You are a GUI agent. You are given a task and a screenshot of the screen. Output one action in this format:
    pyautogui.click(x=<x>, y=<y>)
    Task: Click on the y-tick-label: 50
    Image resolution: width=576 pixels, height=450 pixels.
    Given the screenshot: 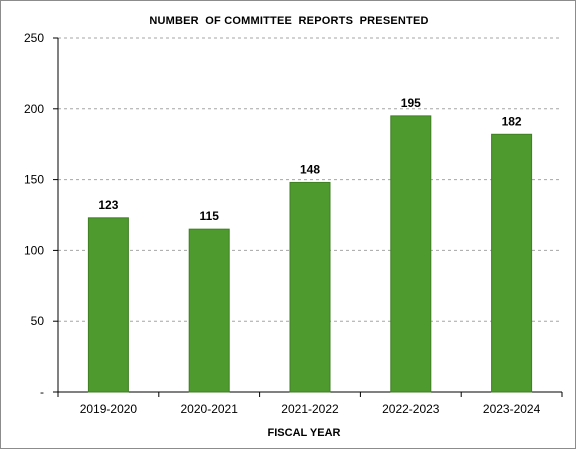 What is the action you would take?
    pyautogui.click(x=38, y=321)
    